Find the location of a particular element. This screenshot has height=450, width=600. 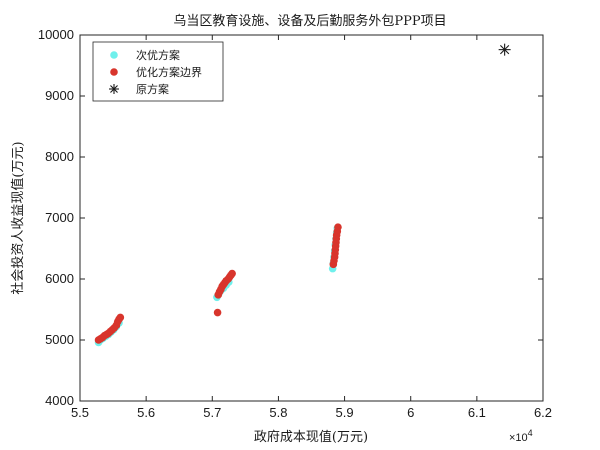

y-tick-label: 4000 is located at coordinates (59, 400).